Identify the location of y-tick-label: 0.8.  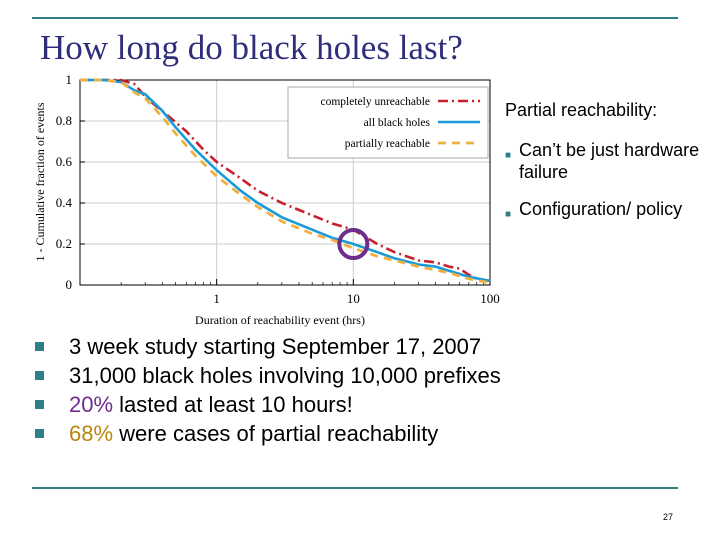
(64, 120).